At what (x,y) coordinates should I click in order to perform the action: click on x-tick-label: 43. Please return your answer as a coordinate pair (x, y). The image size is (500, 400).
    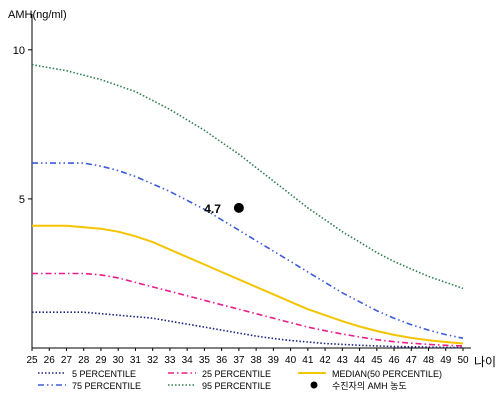
    Looking at the image, I should click on (343, 360).